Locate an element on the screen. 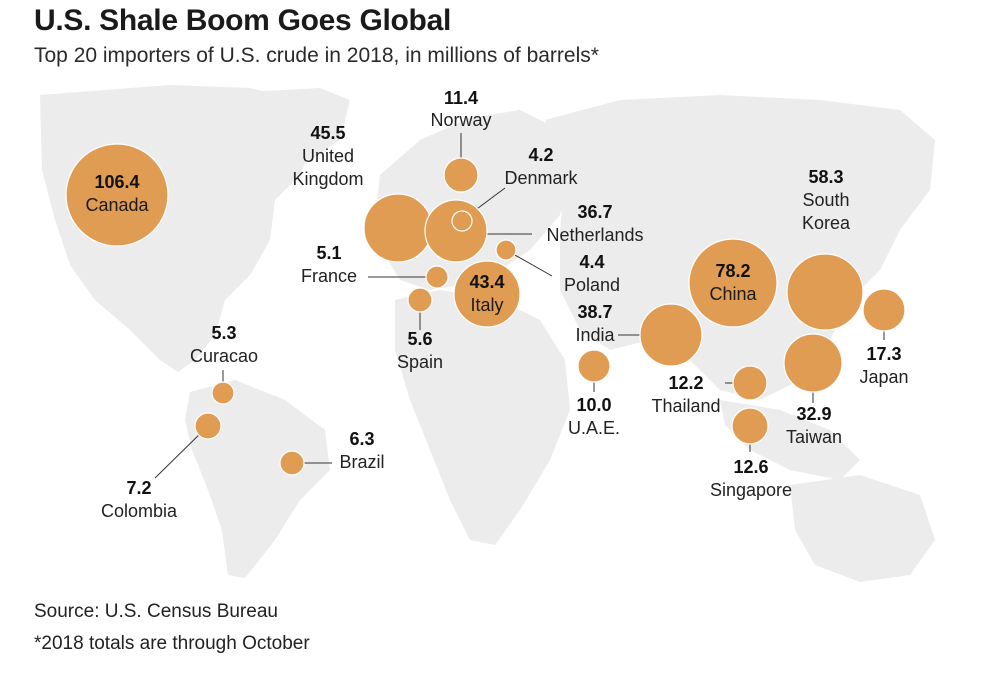 The height and width of the screenshot is (675, 1000). singapore-value: 12.6 is located at coordinates (750, 467).